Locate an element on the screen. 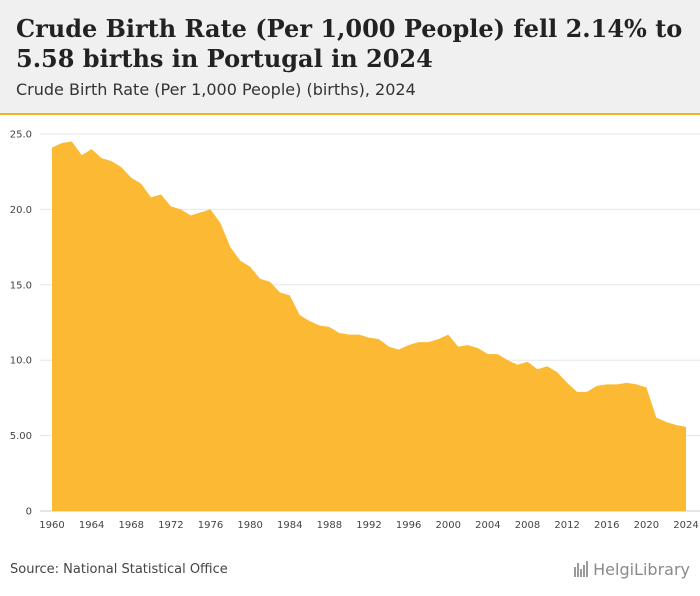  y-tick-label: 5.00 is located at coordinates (21, 436).